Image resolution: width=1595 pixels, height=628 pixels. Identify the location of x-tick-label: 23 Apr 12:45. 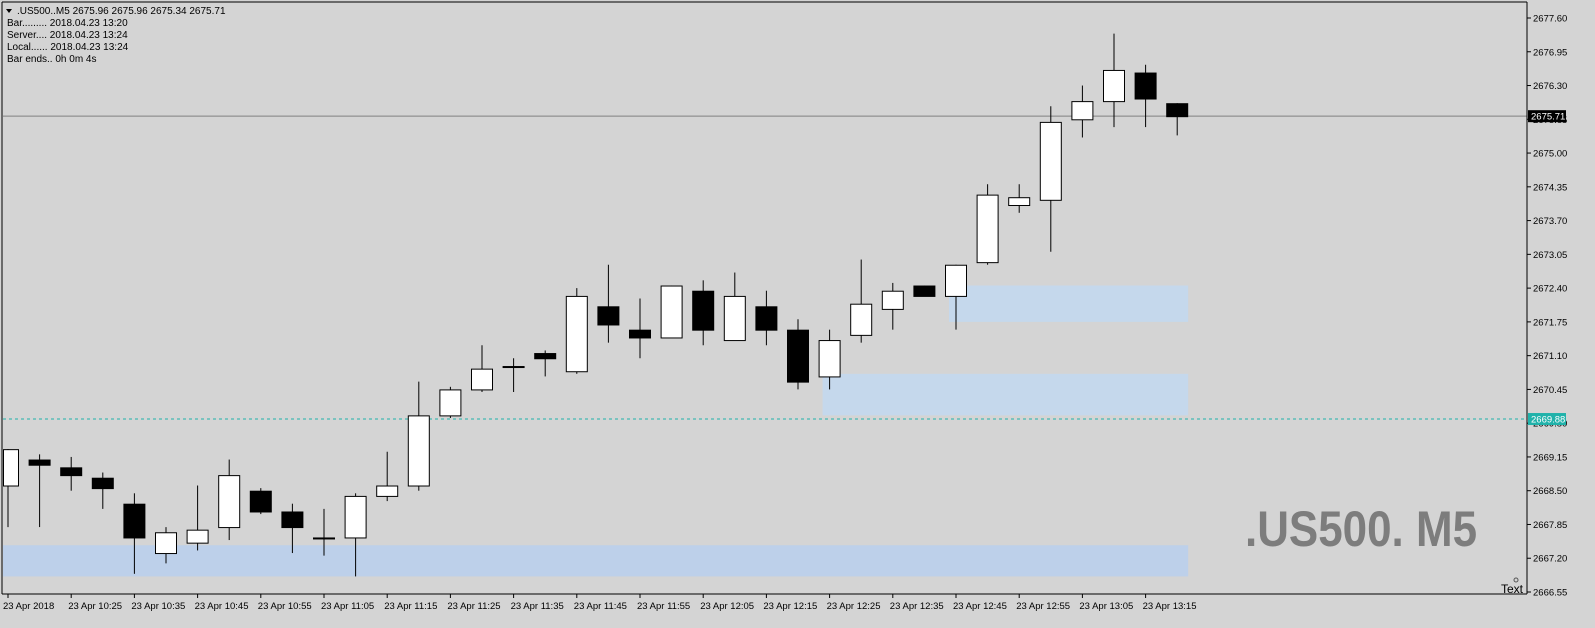
(980, 606).